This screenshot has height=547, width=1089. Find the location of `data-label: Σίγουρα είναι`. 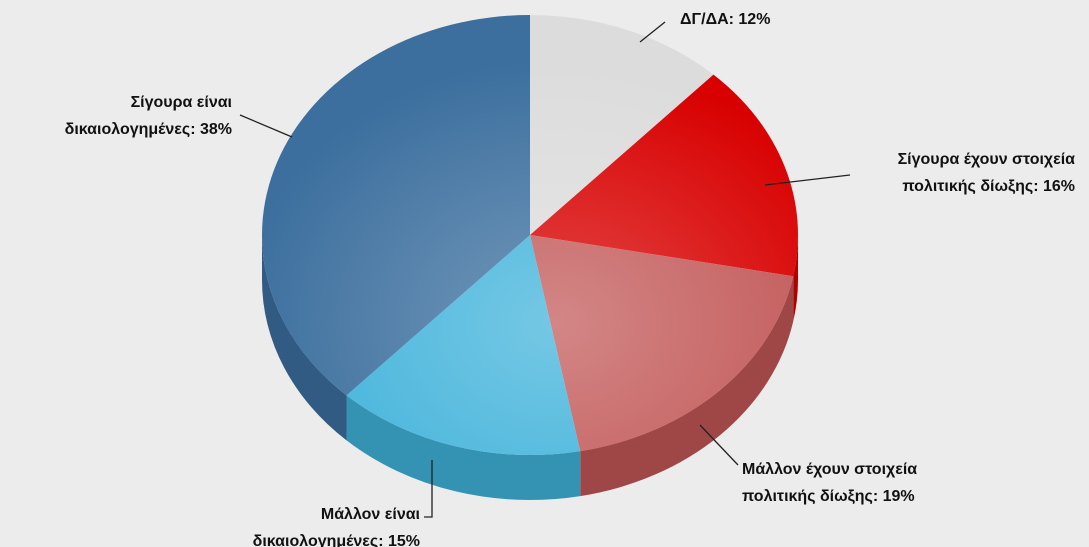

data-label: Σίγουρα είναι is located at coordinates (181, 102).